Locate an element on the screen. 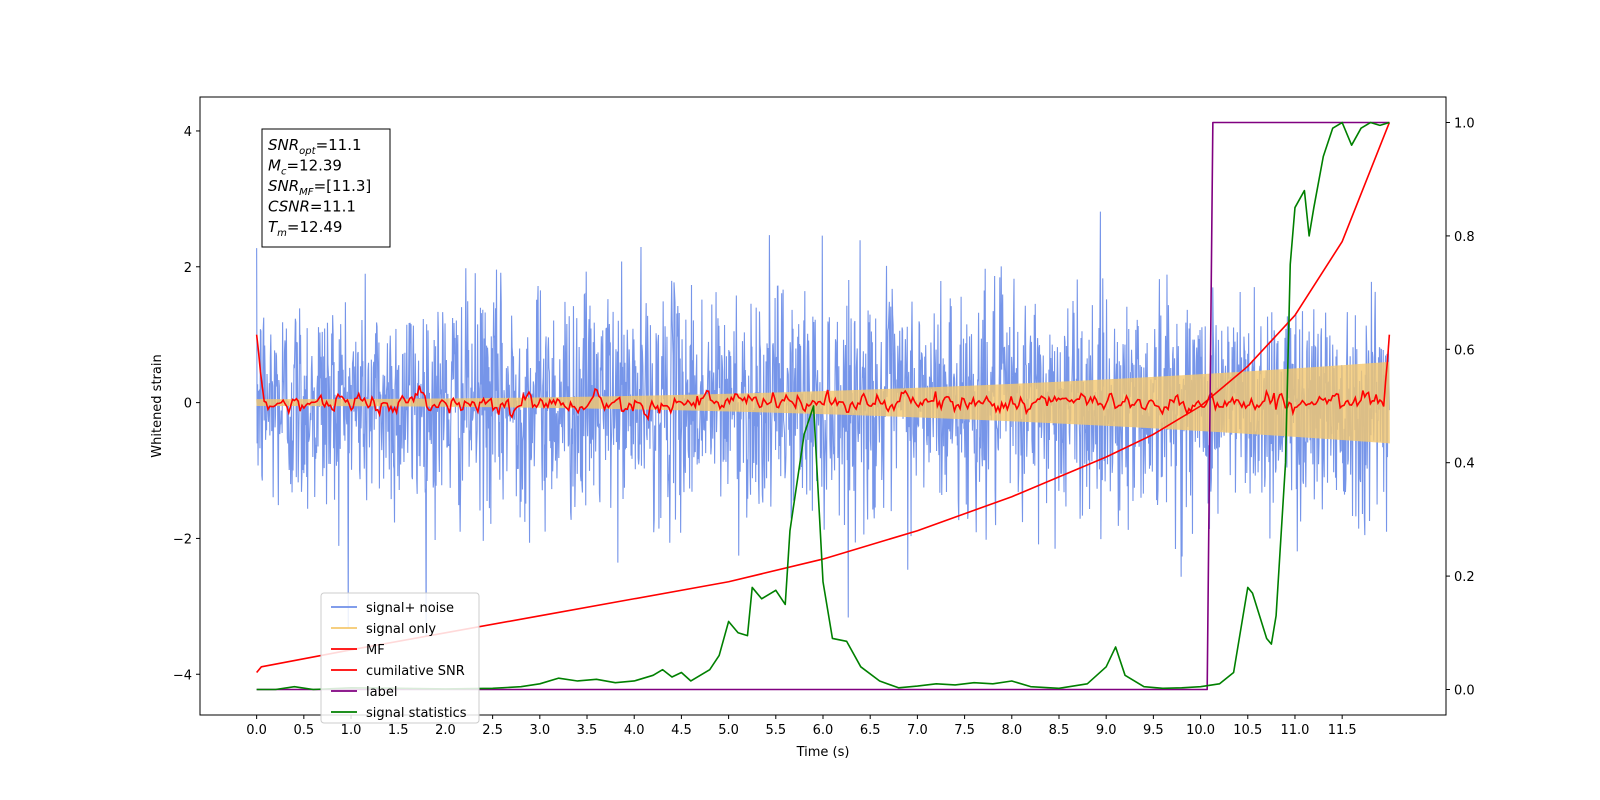  y2-tick-label: 0.0 is located at coordinates (1464, 690).